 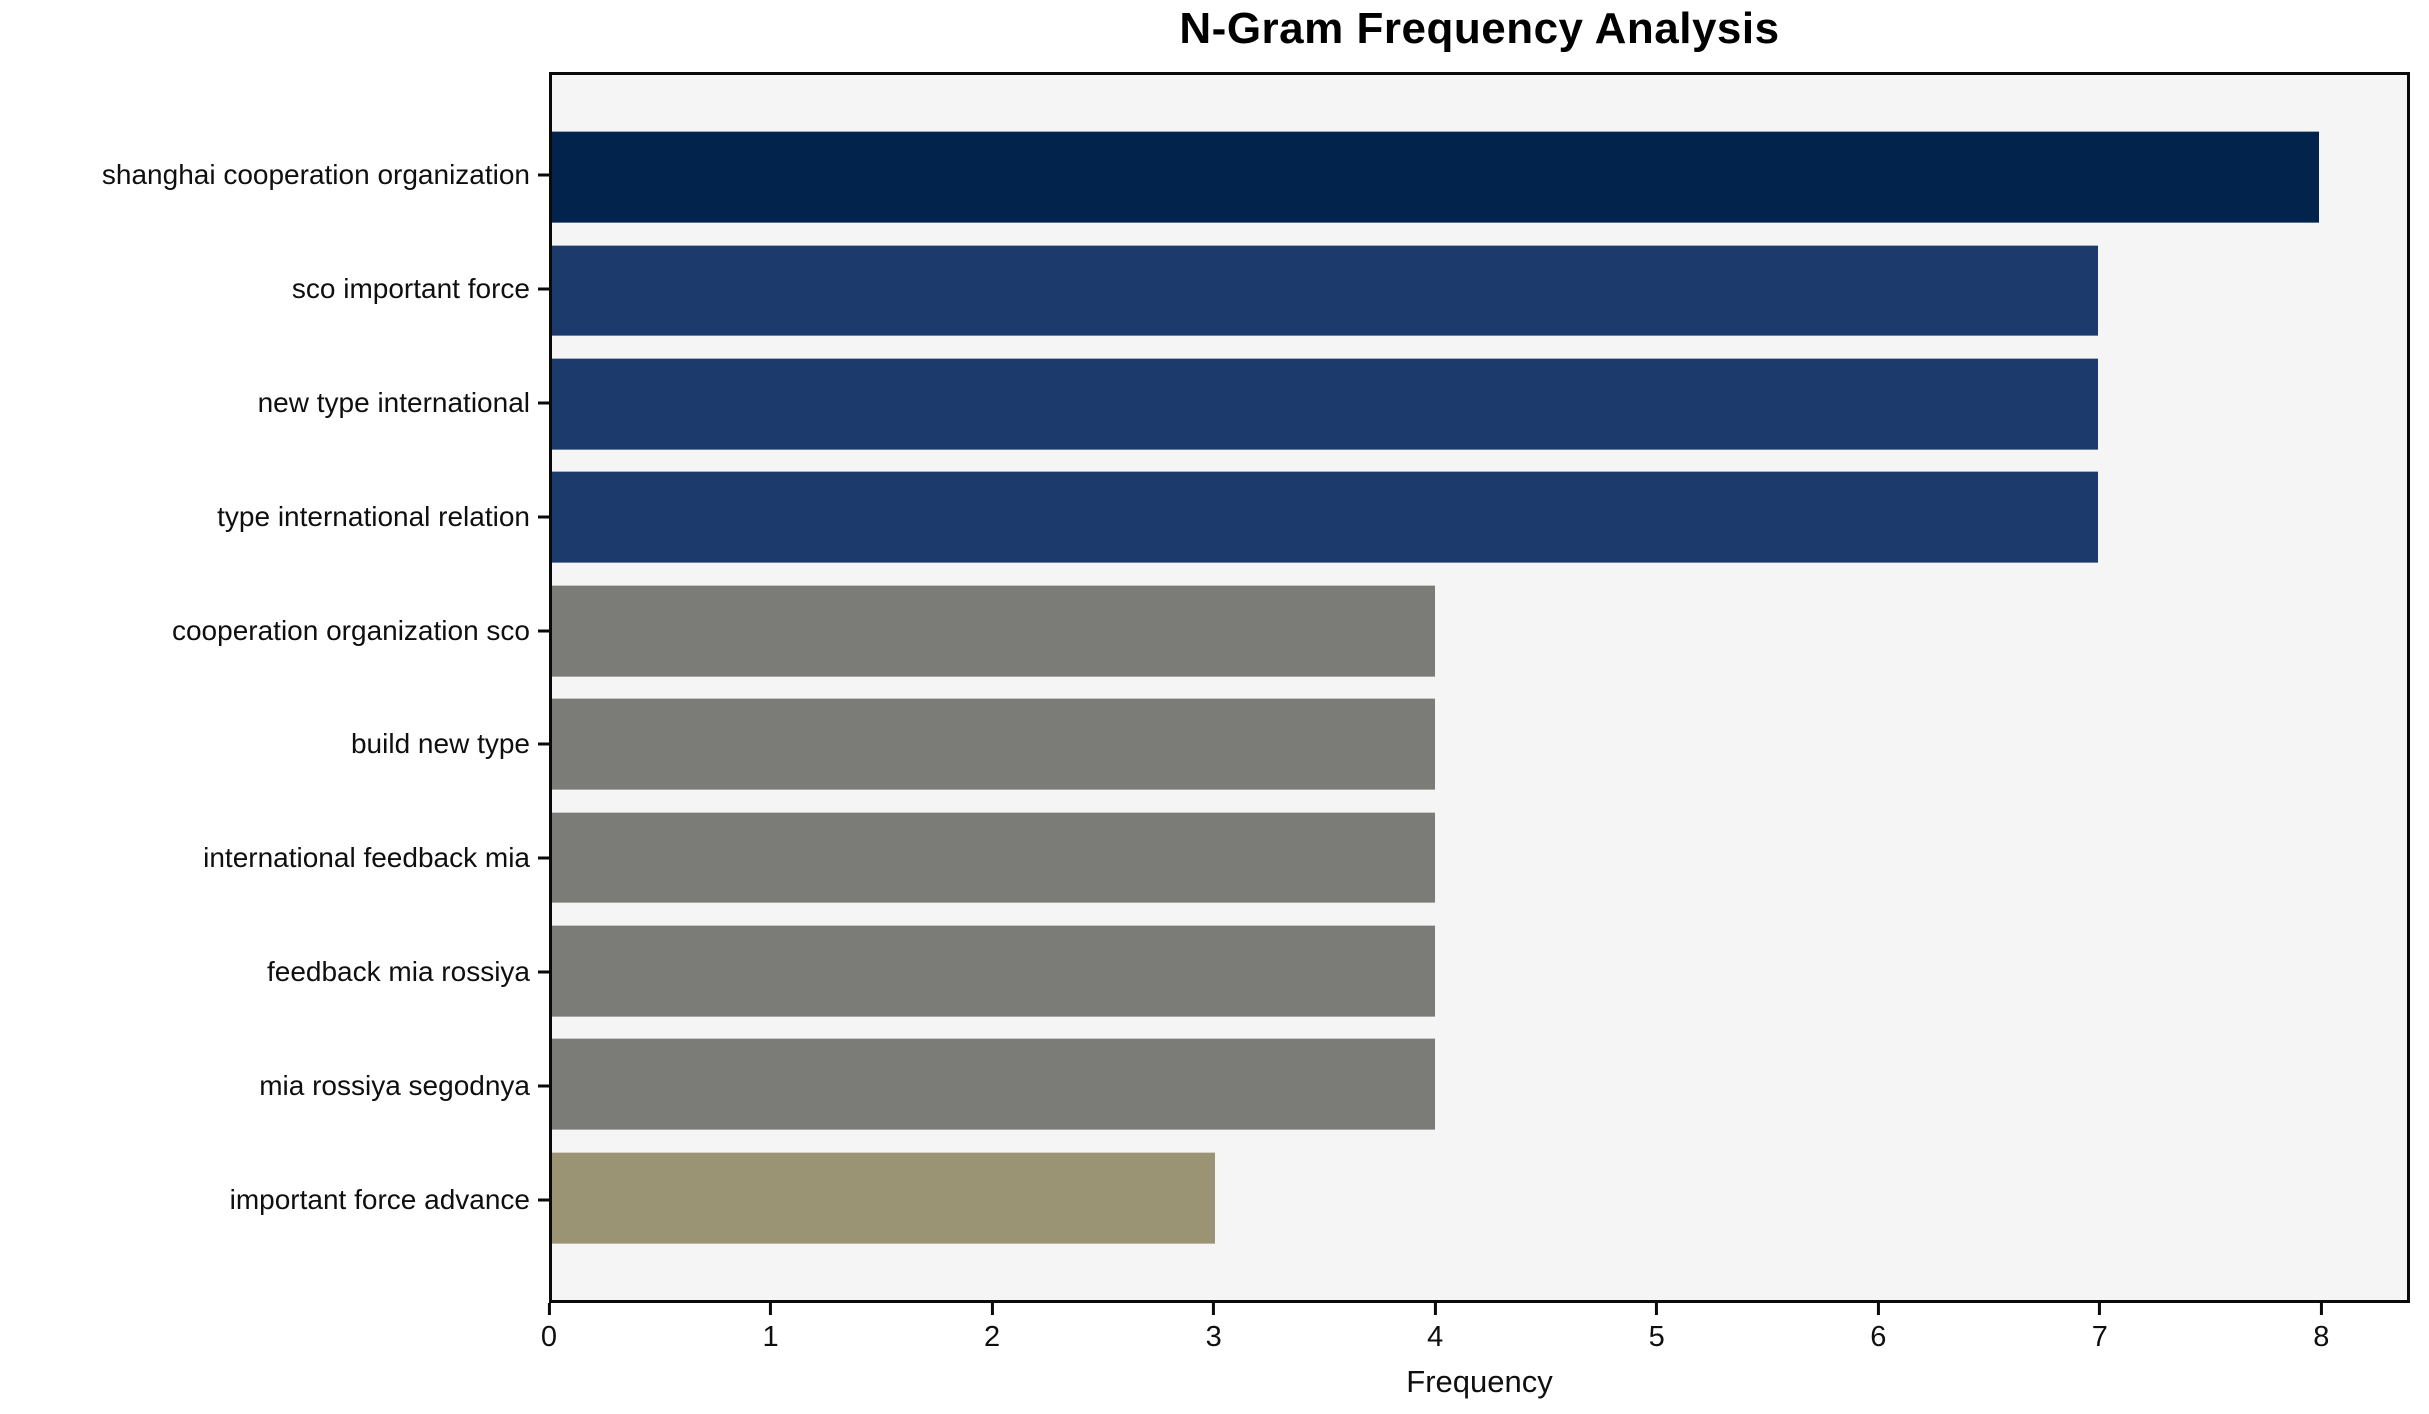 I want to click on y-tick-label: cooperation organization sco, so click(x=350, y=630).